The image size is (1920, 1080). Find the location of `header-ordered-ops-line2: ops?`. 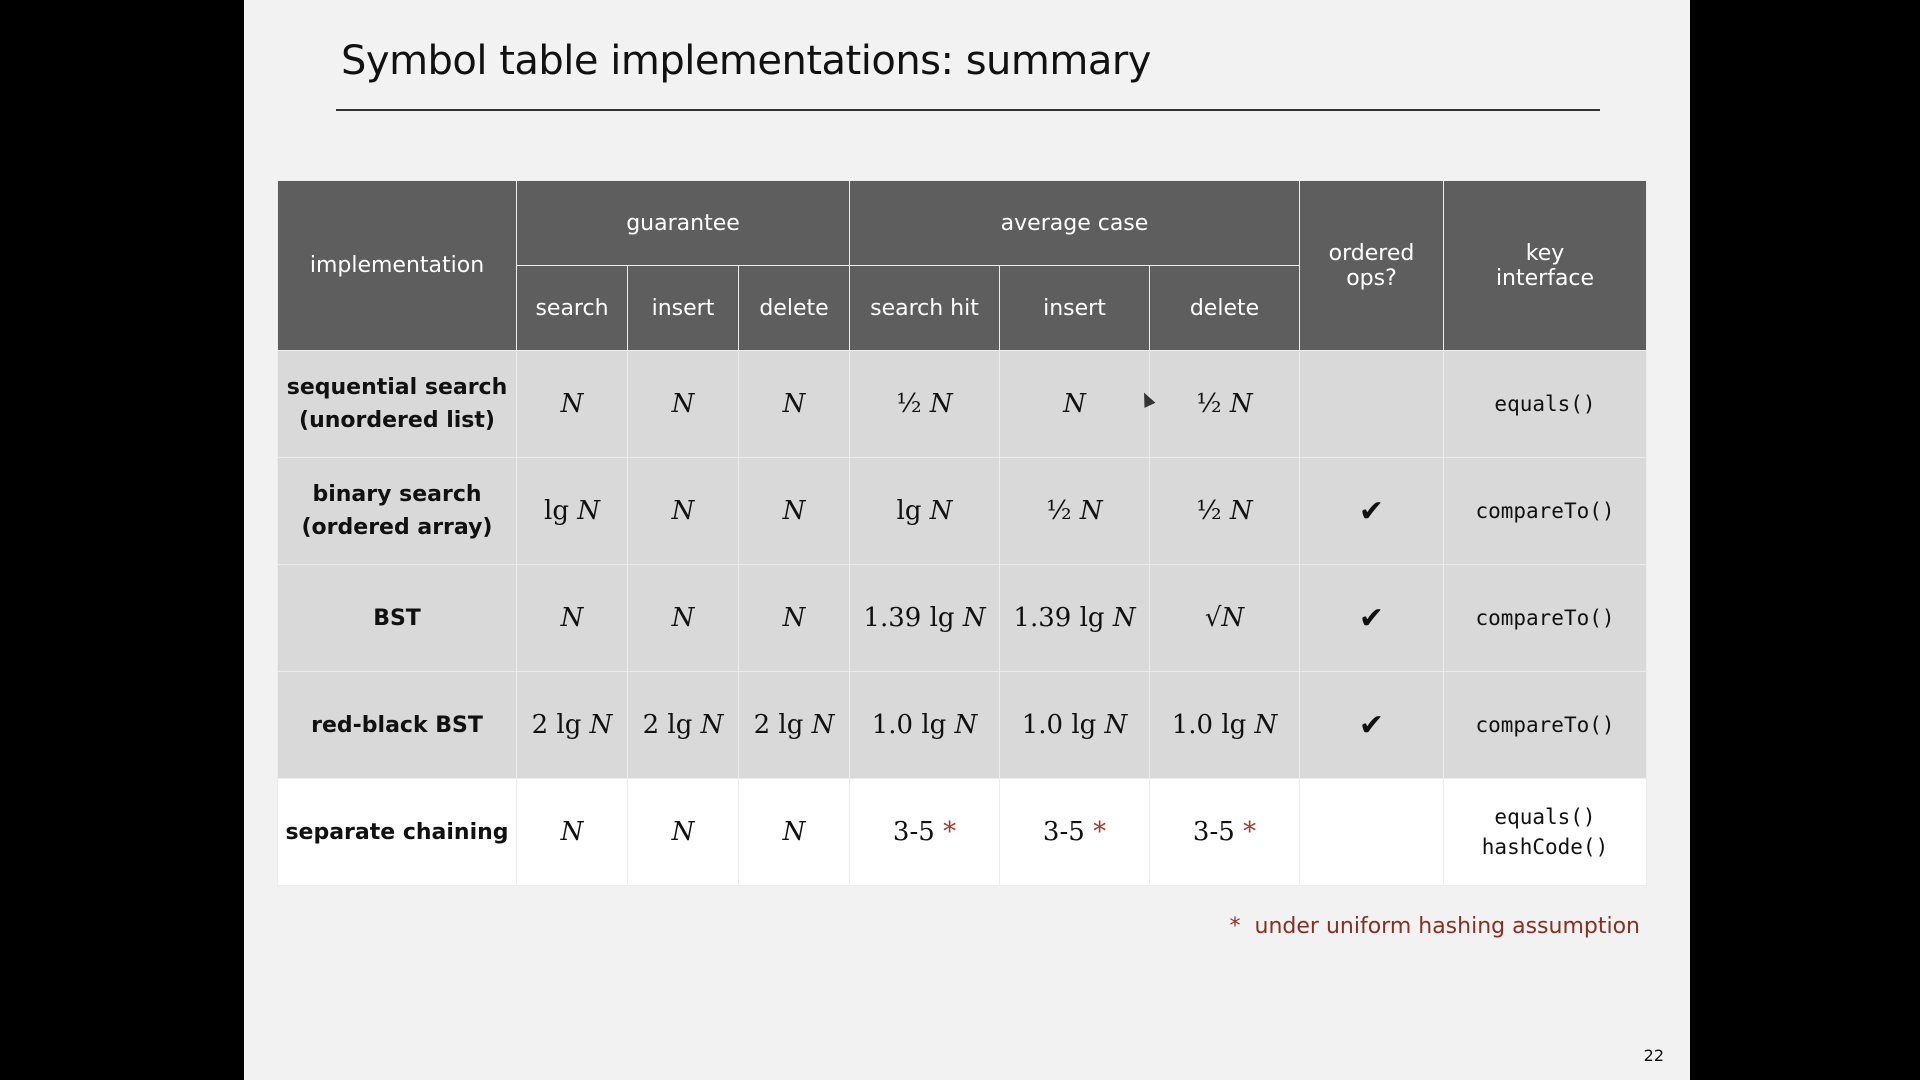

header-ordered-ops-line2: ops? is located at coordinates (1371, 278).